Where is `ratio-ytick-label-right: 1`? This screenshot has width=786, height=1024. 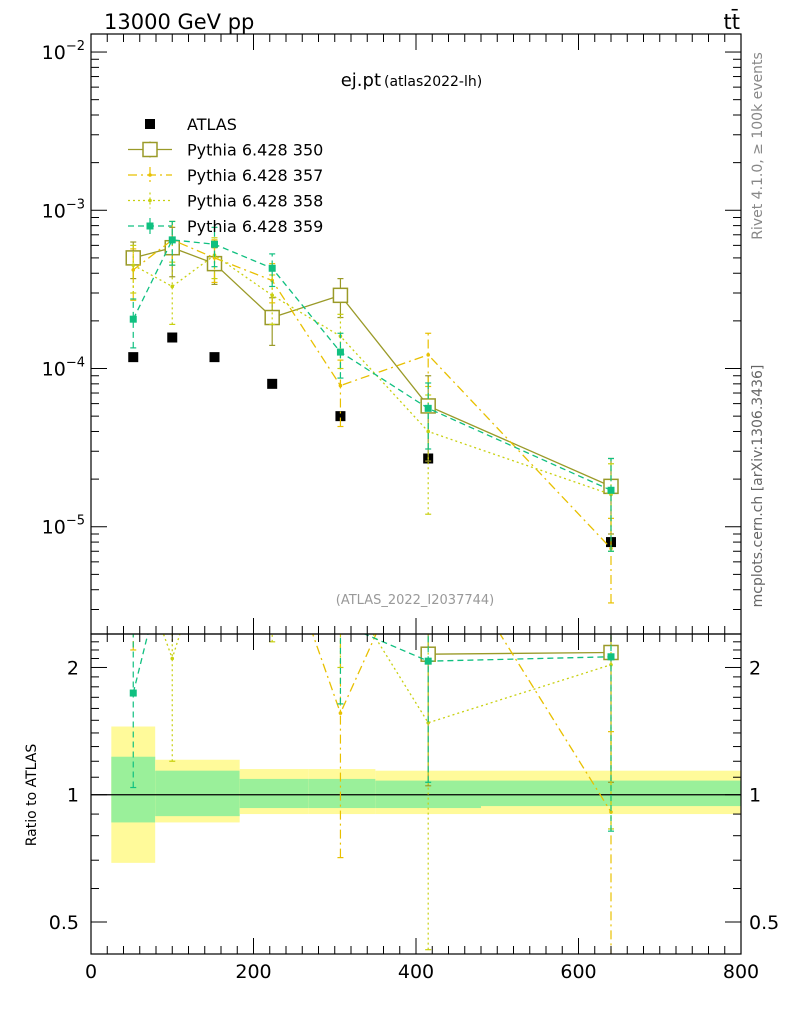 ratio-ytick-label-right: 1 is located at coordinates (755, 796).